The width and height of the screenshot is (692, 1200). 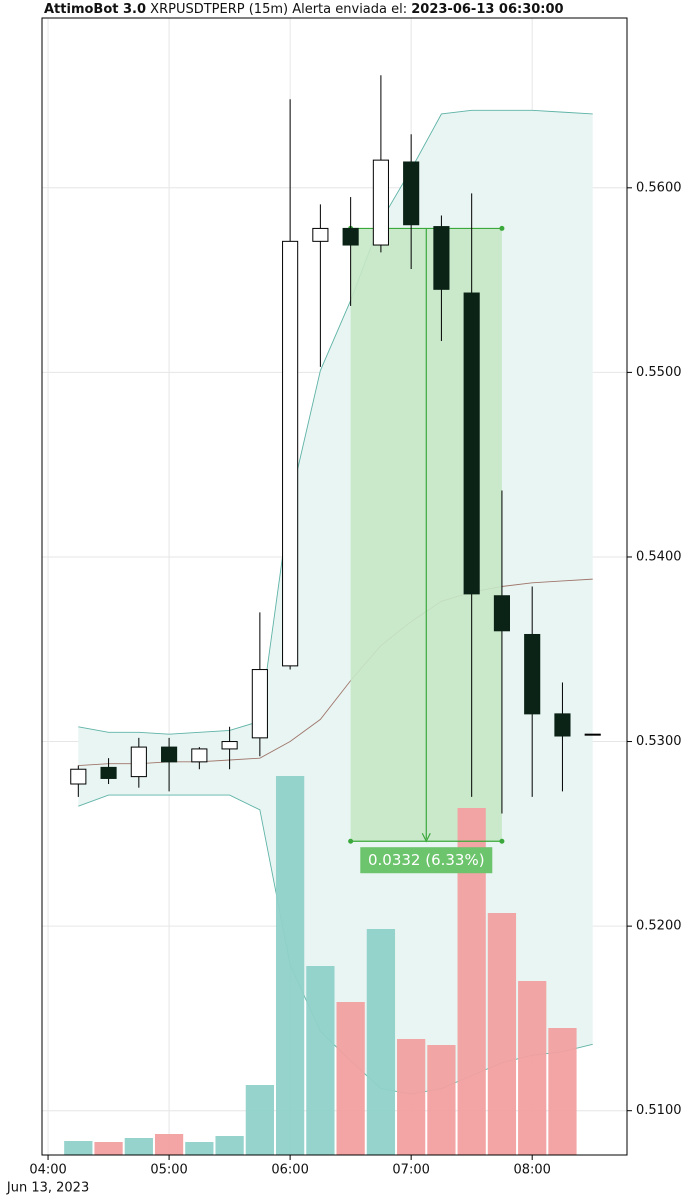 What do you see at coordinates (487, 9) in the screenshot?
I see `title-time: 2023-06-13 06:30:00` at bounding box center [487, 9].